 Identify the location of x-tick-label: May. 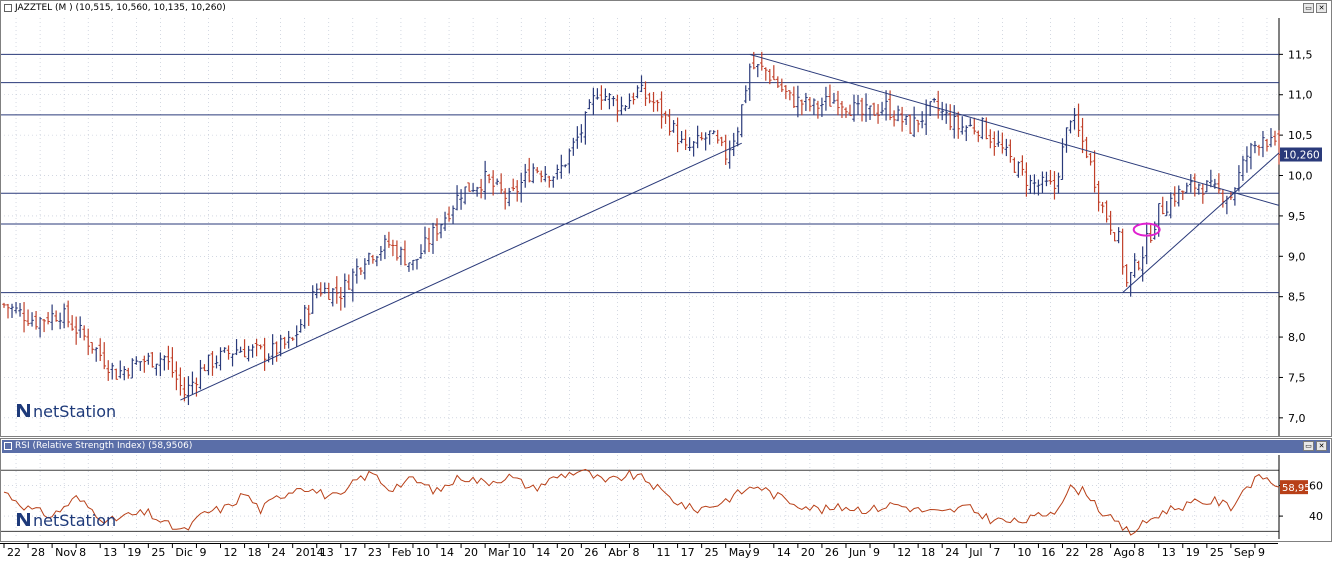
(740, 552).